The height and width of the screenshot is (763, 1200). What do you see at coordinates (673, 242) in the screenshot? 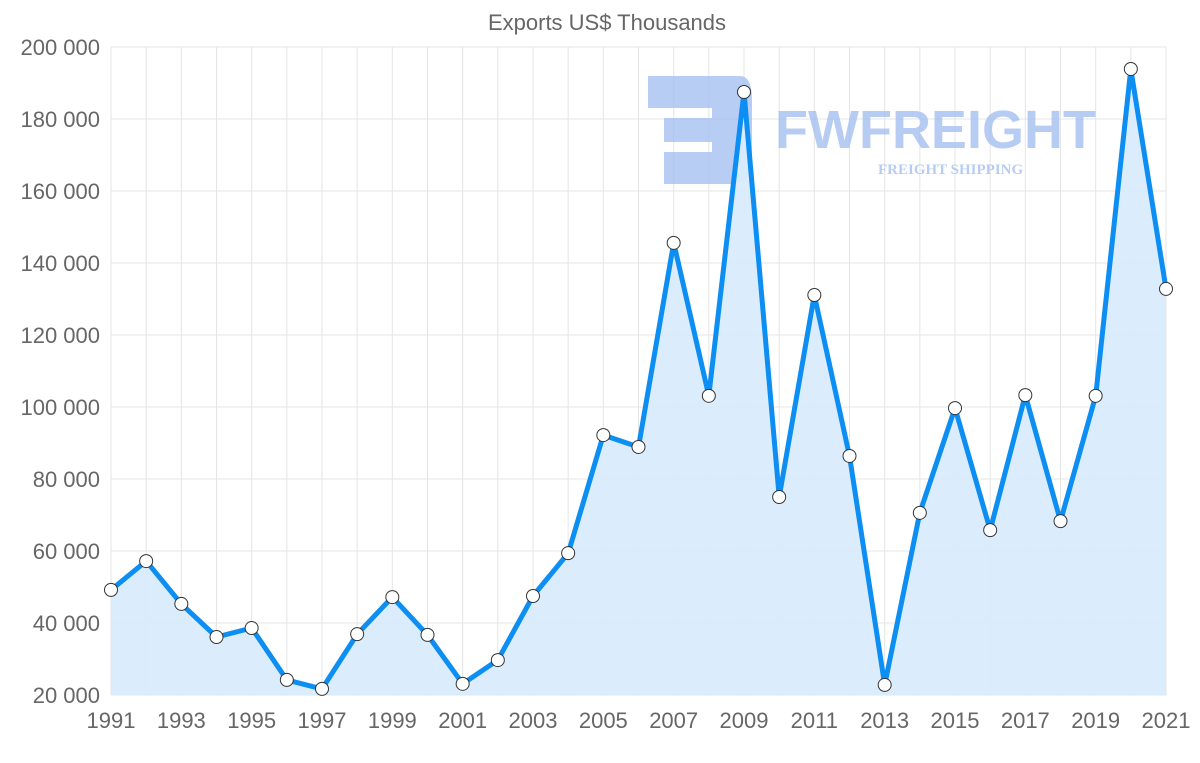
I see `data-point-2007` at bounding box center [673, 242].